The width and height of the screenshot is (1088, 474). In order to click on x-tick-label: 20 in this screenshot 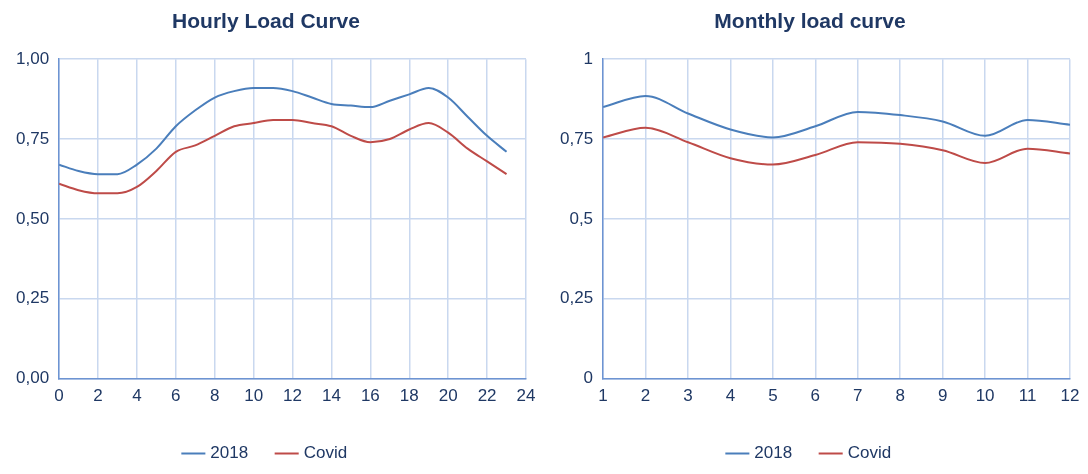, I will do `click(448, 396)`.